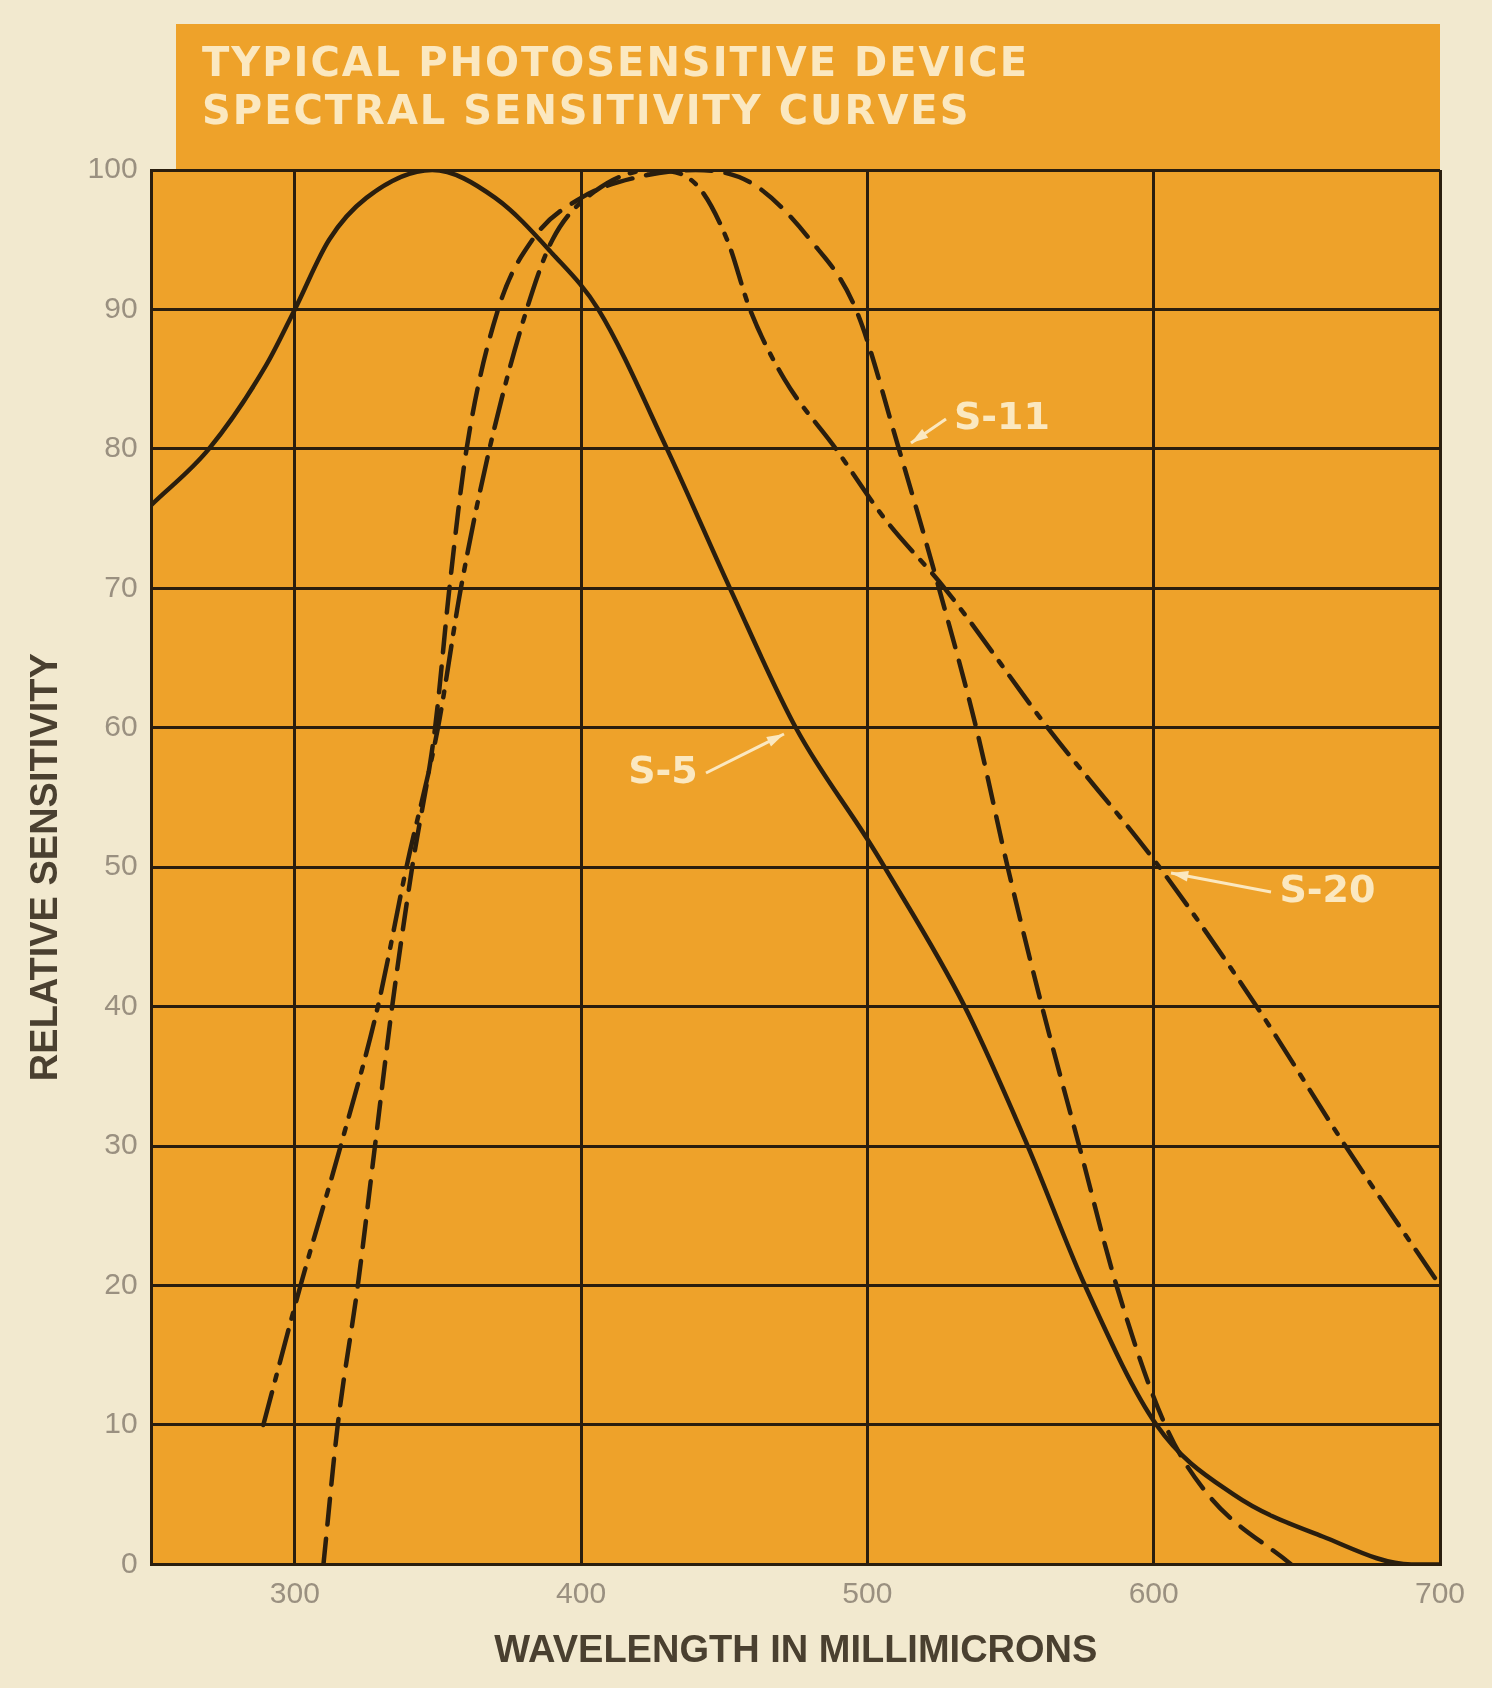 This screenshot has width=1492, height=1688. Describe the element at coordinates (121, 865) in the screenshot. I see `y-tick-label: 50` at that location.